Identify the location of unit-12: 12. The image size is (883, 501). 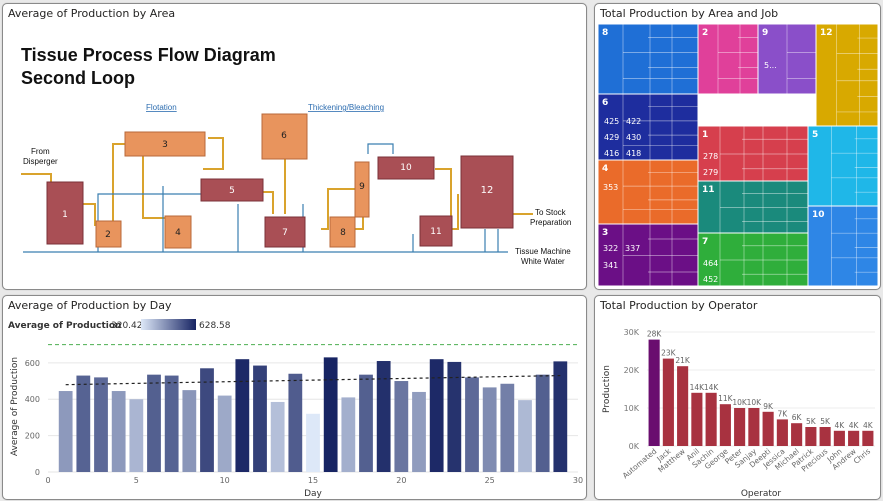
(487, 192).